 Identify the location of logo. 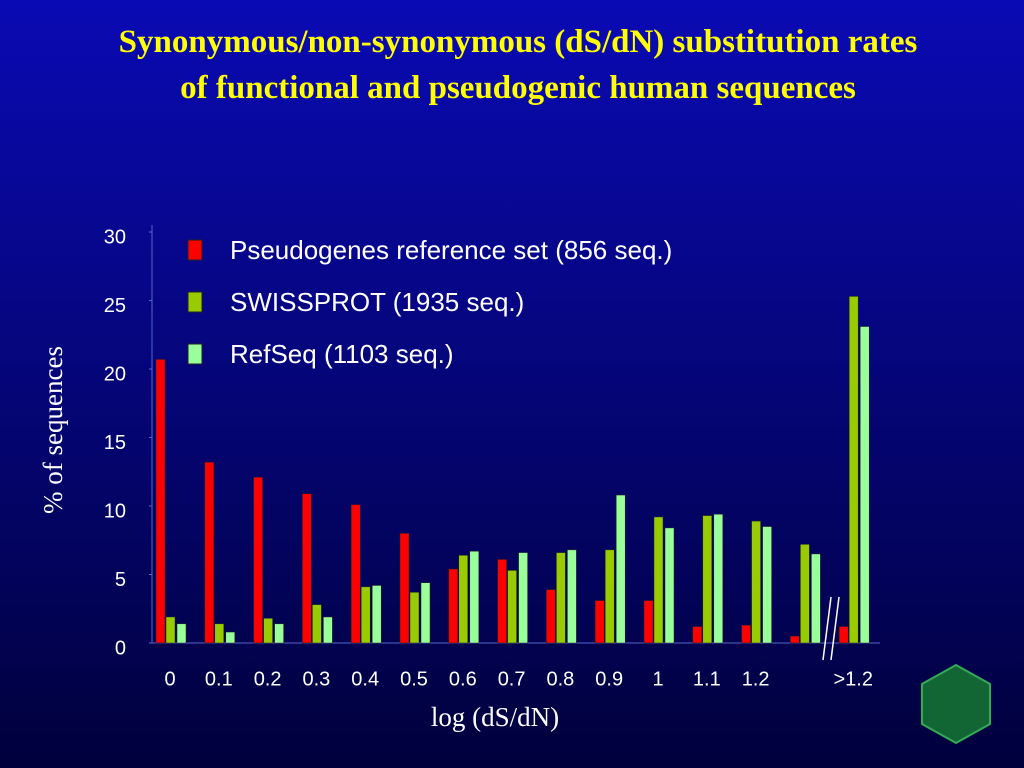
(956, 704).